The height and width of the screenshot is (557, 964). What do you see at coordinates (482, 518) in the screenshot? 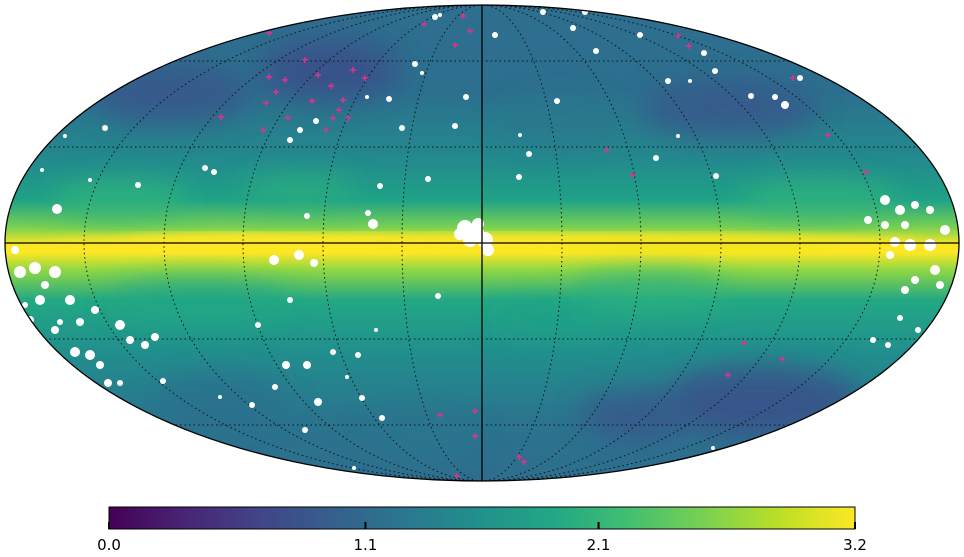
I see `colorbar-gradient` at bounding box center [482, 518].